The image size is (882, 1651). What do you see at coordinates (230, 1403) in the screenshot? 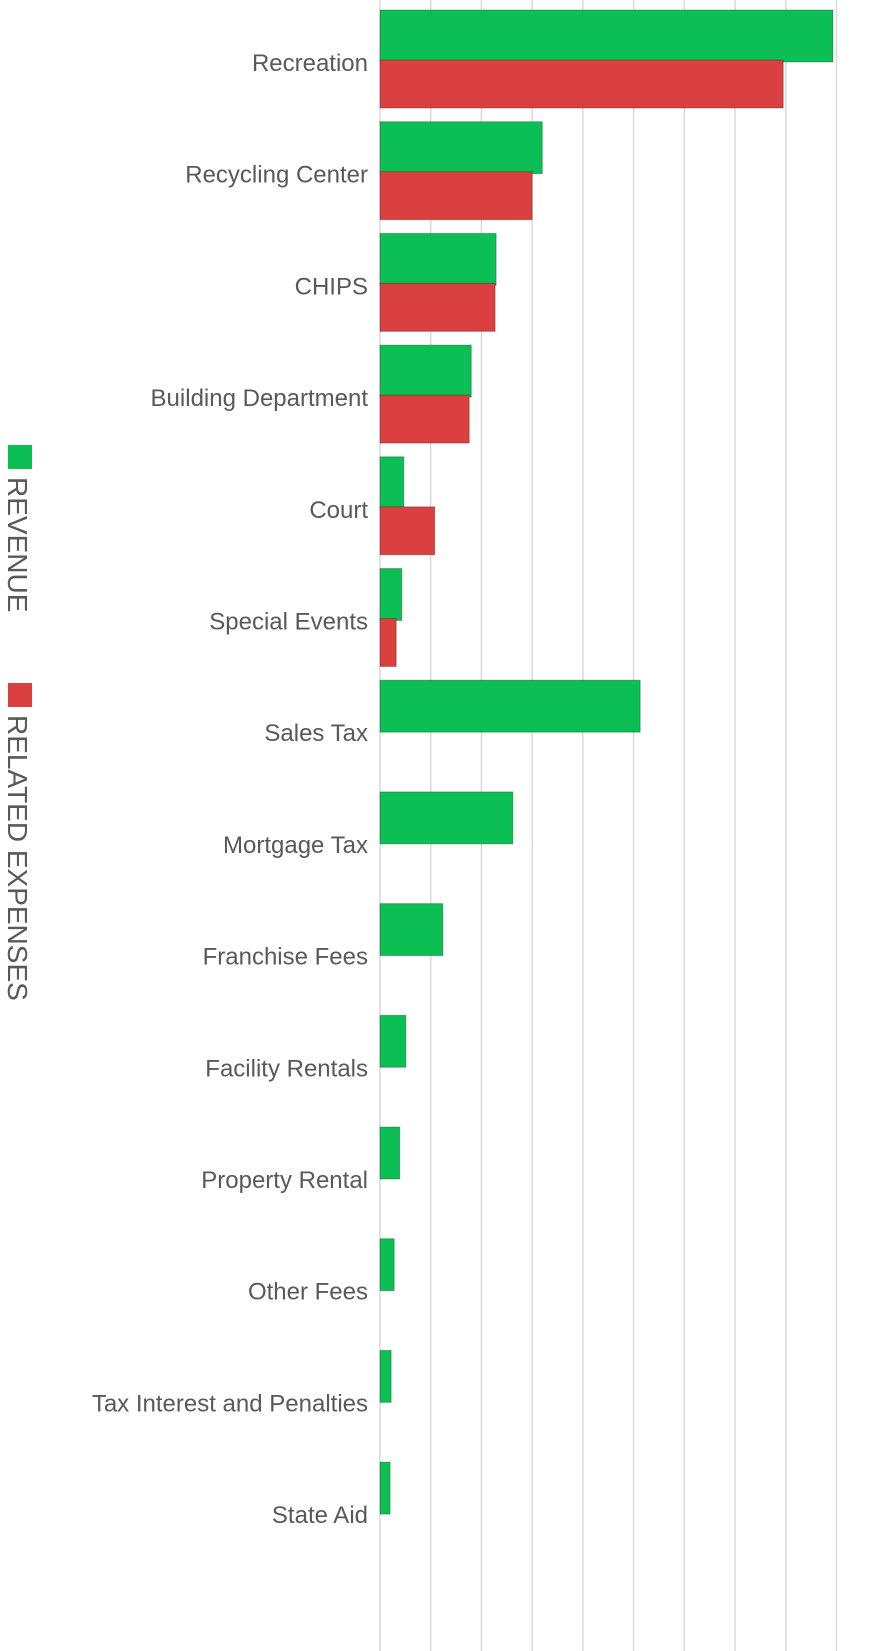
I see `category-label: Tax Interest and Penalties` at bounding box center [230, 1403].